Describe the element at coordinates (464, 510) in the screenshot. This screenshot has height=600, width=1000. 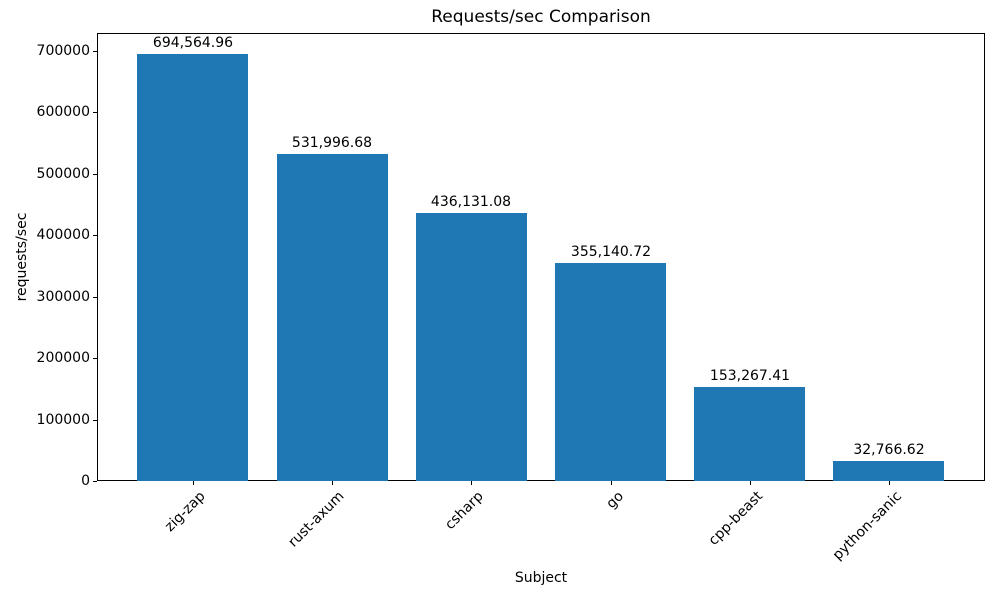
I see `x-tick-label: csharp` at that location.